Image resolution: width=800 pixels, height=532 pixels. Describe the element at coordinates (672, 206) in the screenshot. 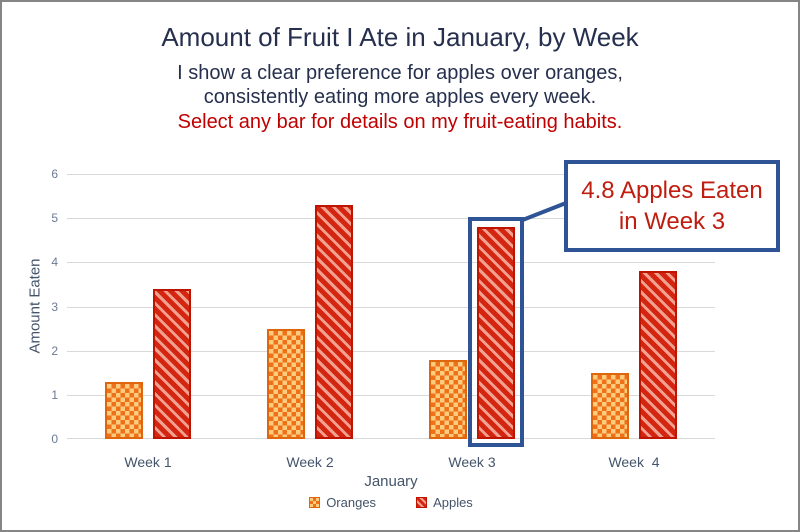

I see `callout-box: 4.8 Apples Eaten in Week 3` at that location.